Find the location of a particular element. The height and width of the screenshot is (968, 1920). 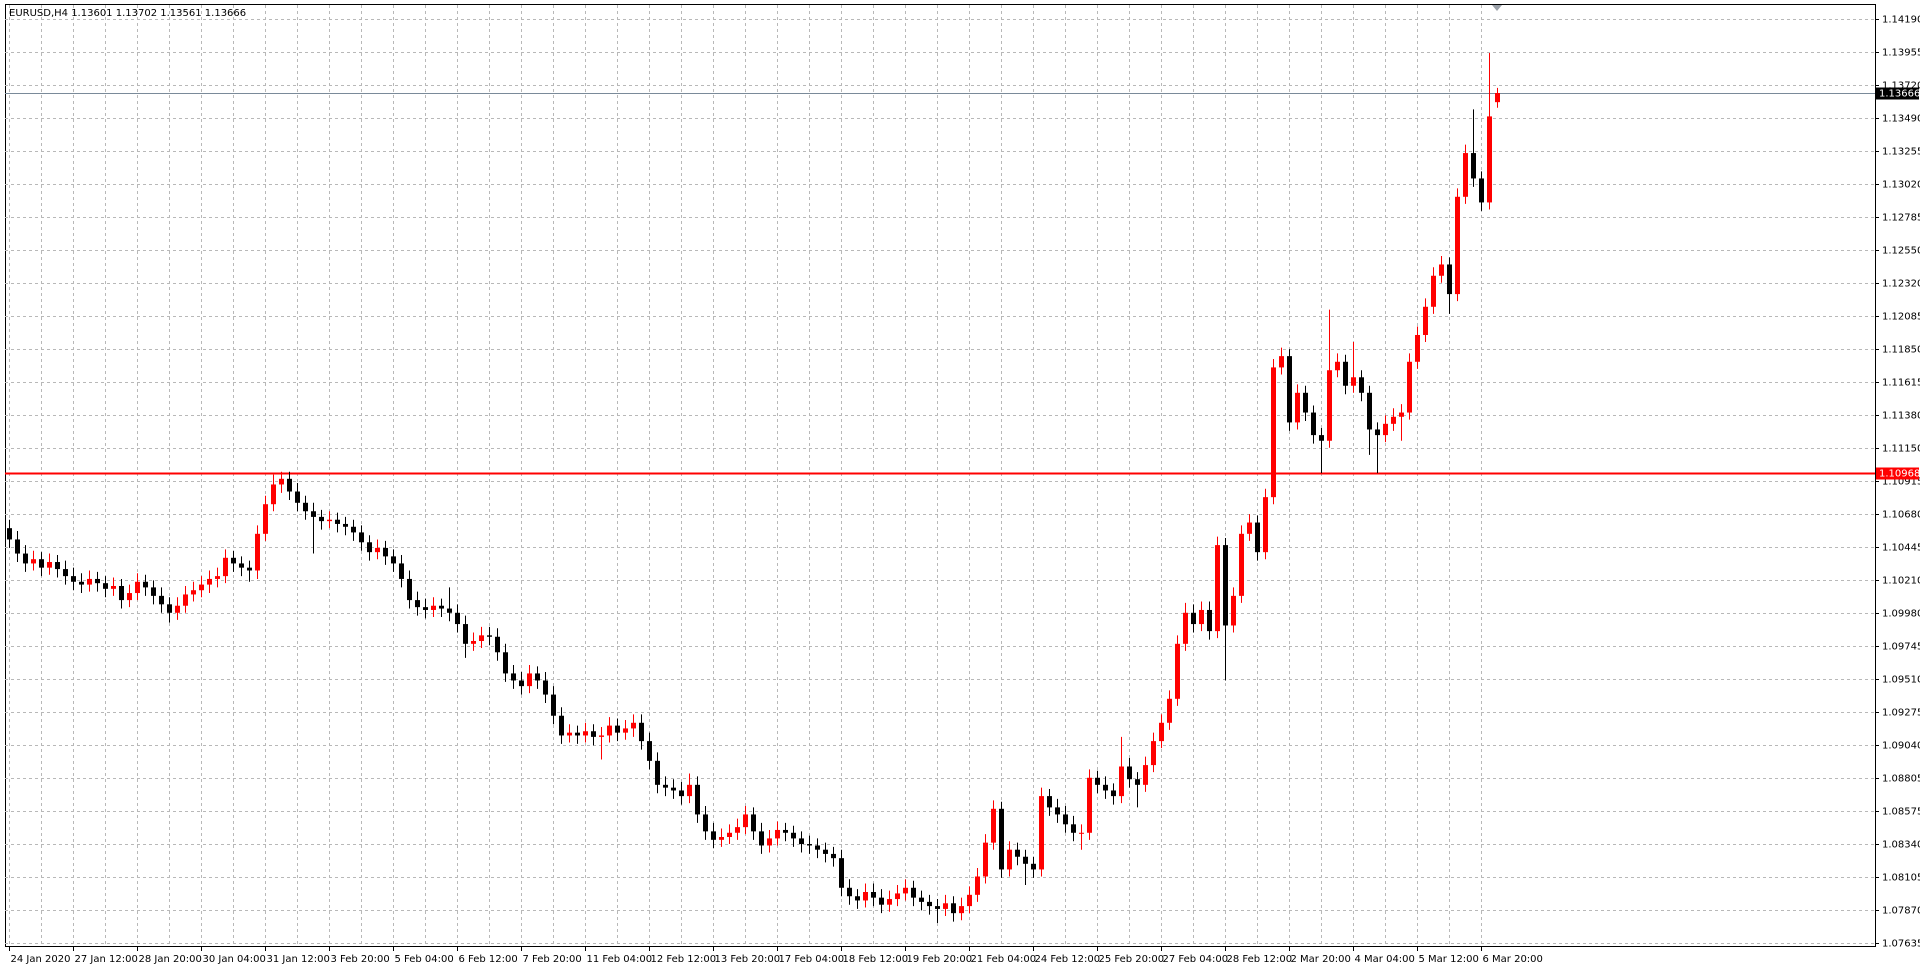

x-tick-label: 19 Feb 20:00 is located at coordinates (940, 959).